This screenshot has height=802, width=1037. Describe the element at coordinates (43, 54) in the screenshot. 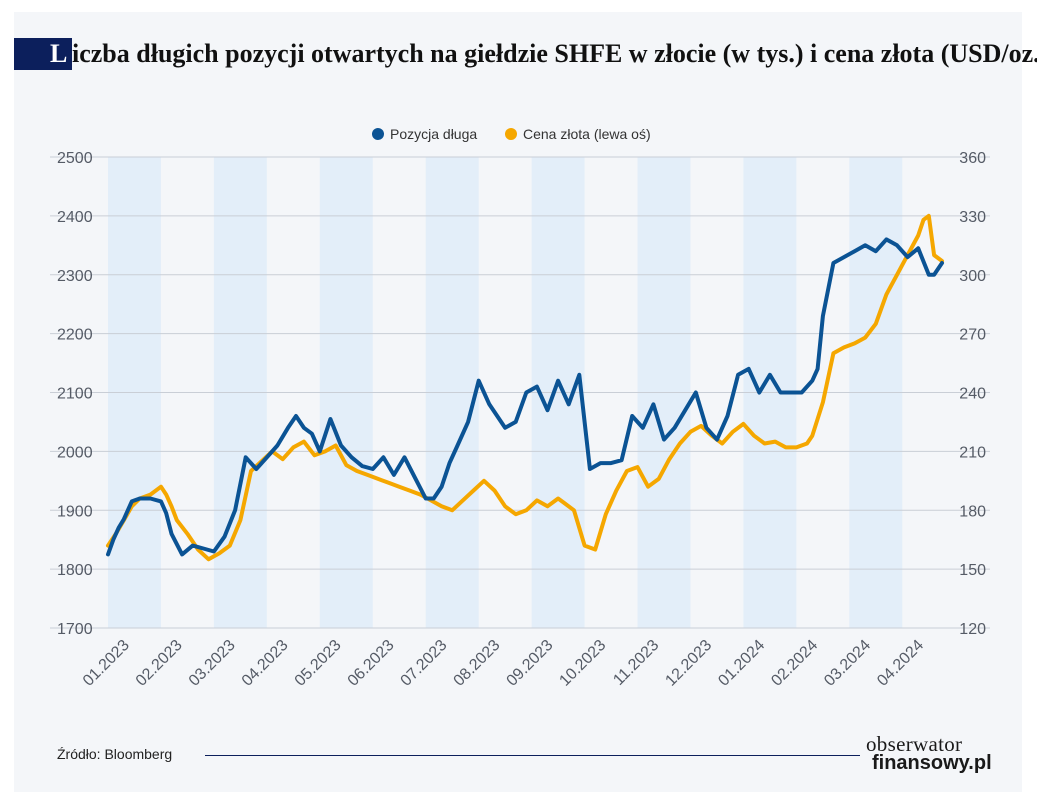

I see `title-marker` at that location.